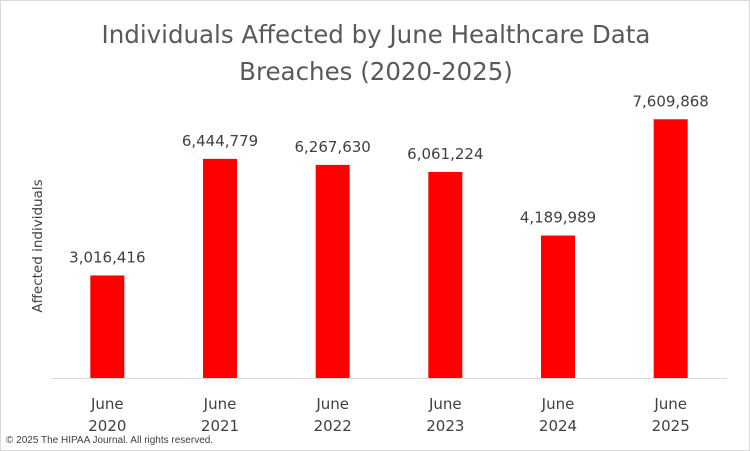 Image resolution: width=750 pixels, height=451 pixels. I want to click on x-tick-label: 2021, so click(220, 426).